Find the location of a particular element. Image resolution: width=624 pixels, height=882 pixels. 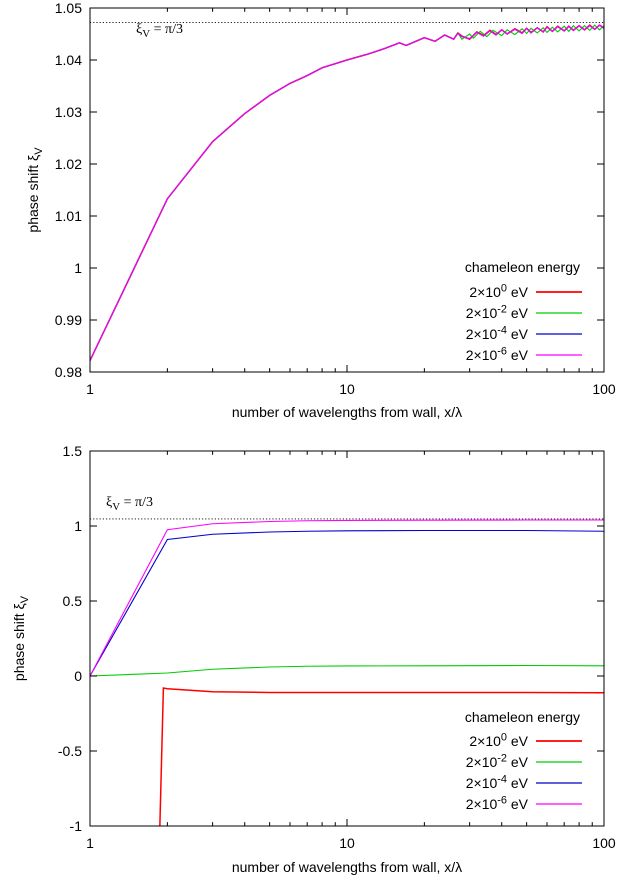

y-tick-label: 0.5 is located at coordinates (73, 601).